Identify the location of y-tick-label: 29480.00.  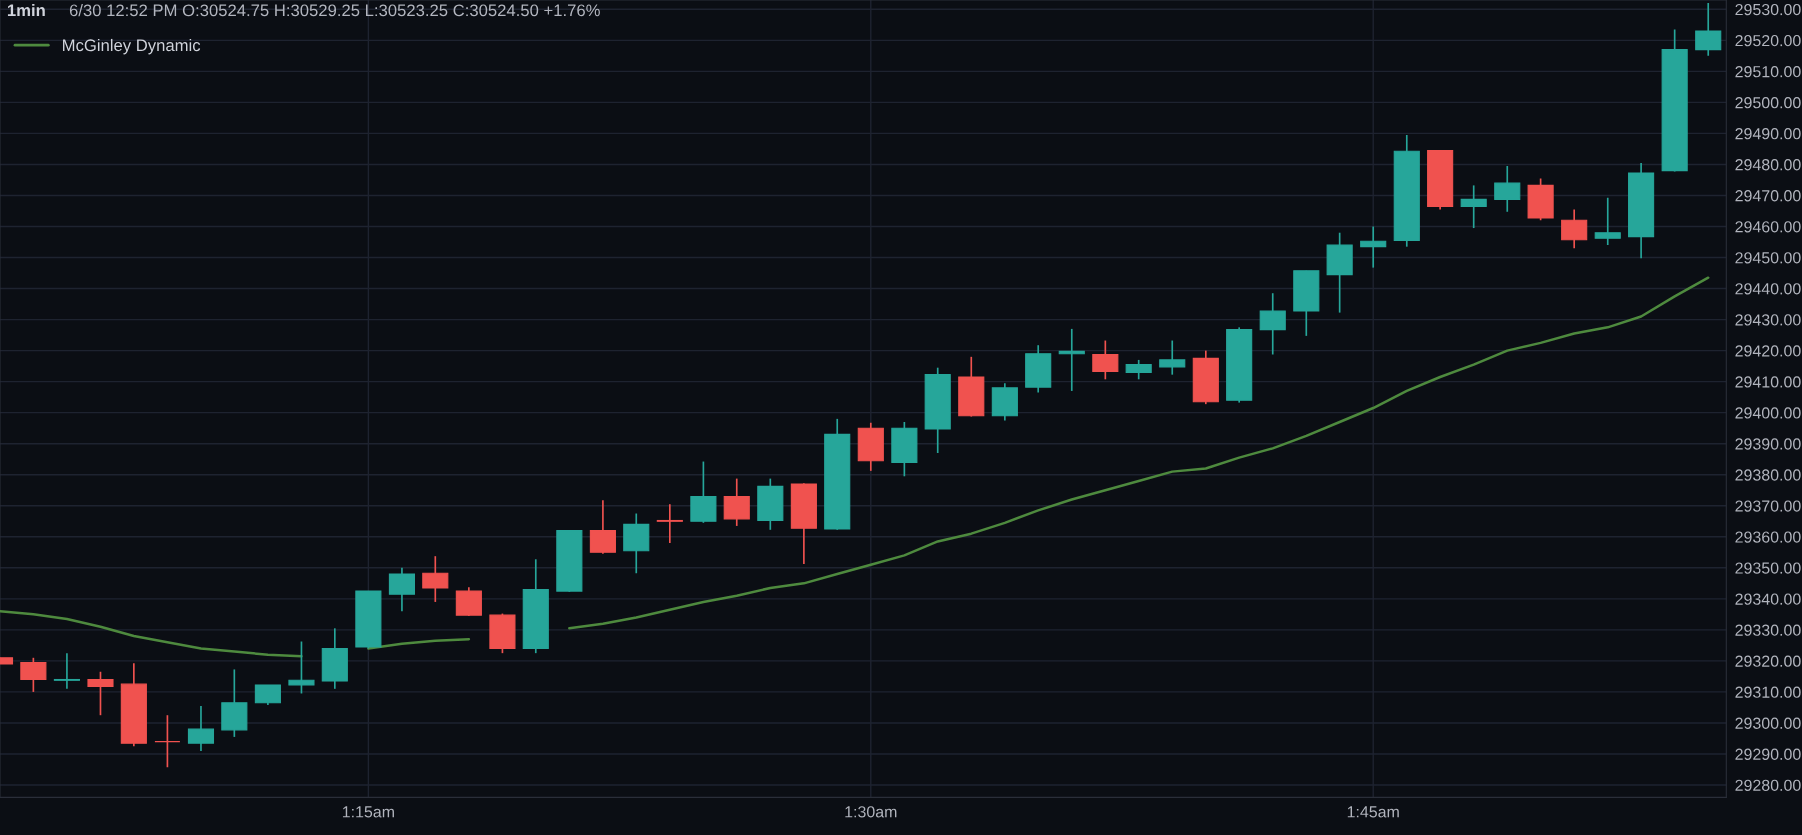
(1768, 165).